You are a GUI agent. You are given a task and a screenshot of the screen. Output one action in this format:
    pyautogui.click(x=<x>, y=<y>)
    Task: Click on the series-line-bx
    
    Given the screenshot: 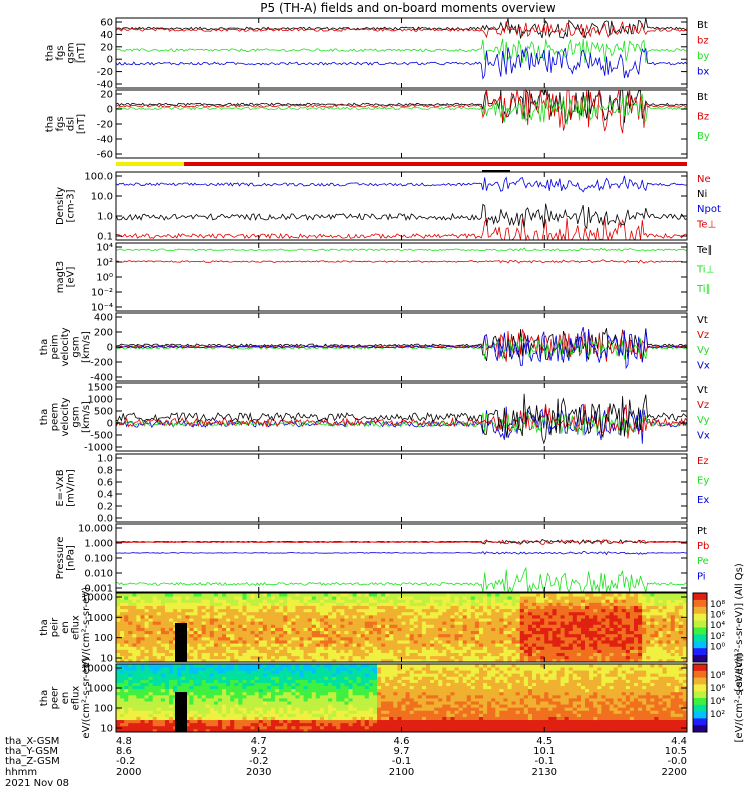 What is the action you would take?
    pyautogui.click(x=401, y=63)
    